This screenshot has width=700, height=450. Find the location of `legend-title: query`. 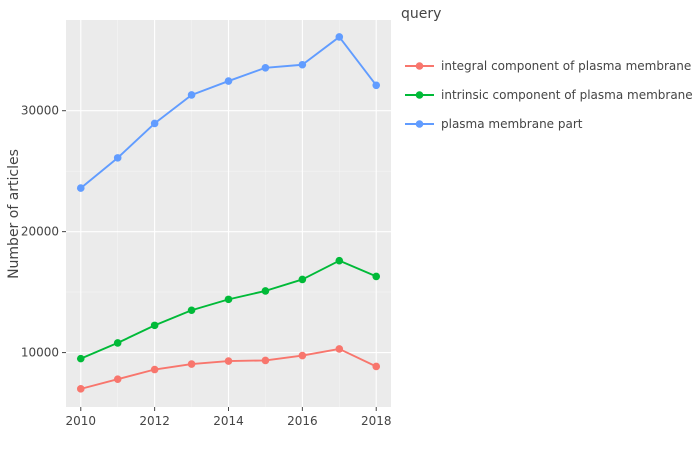

legend-title: query is located at coordinates (421, 14).